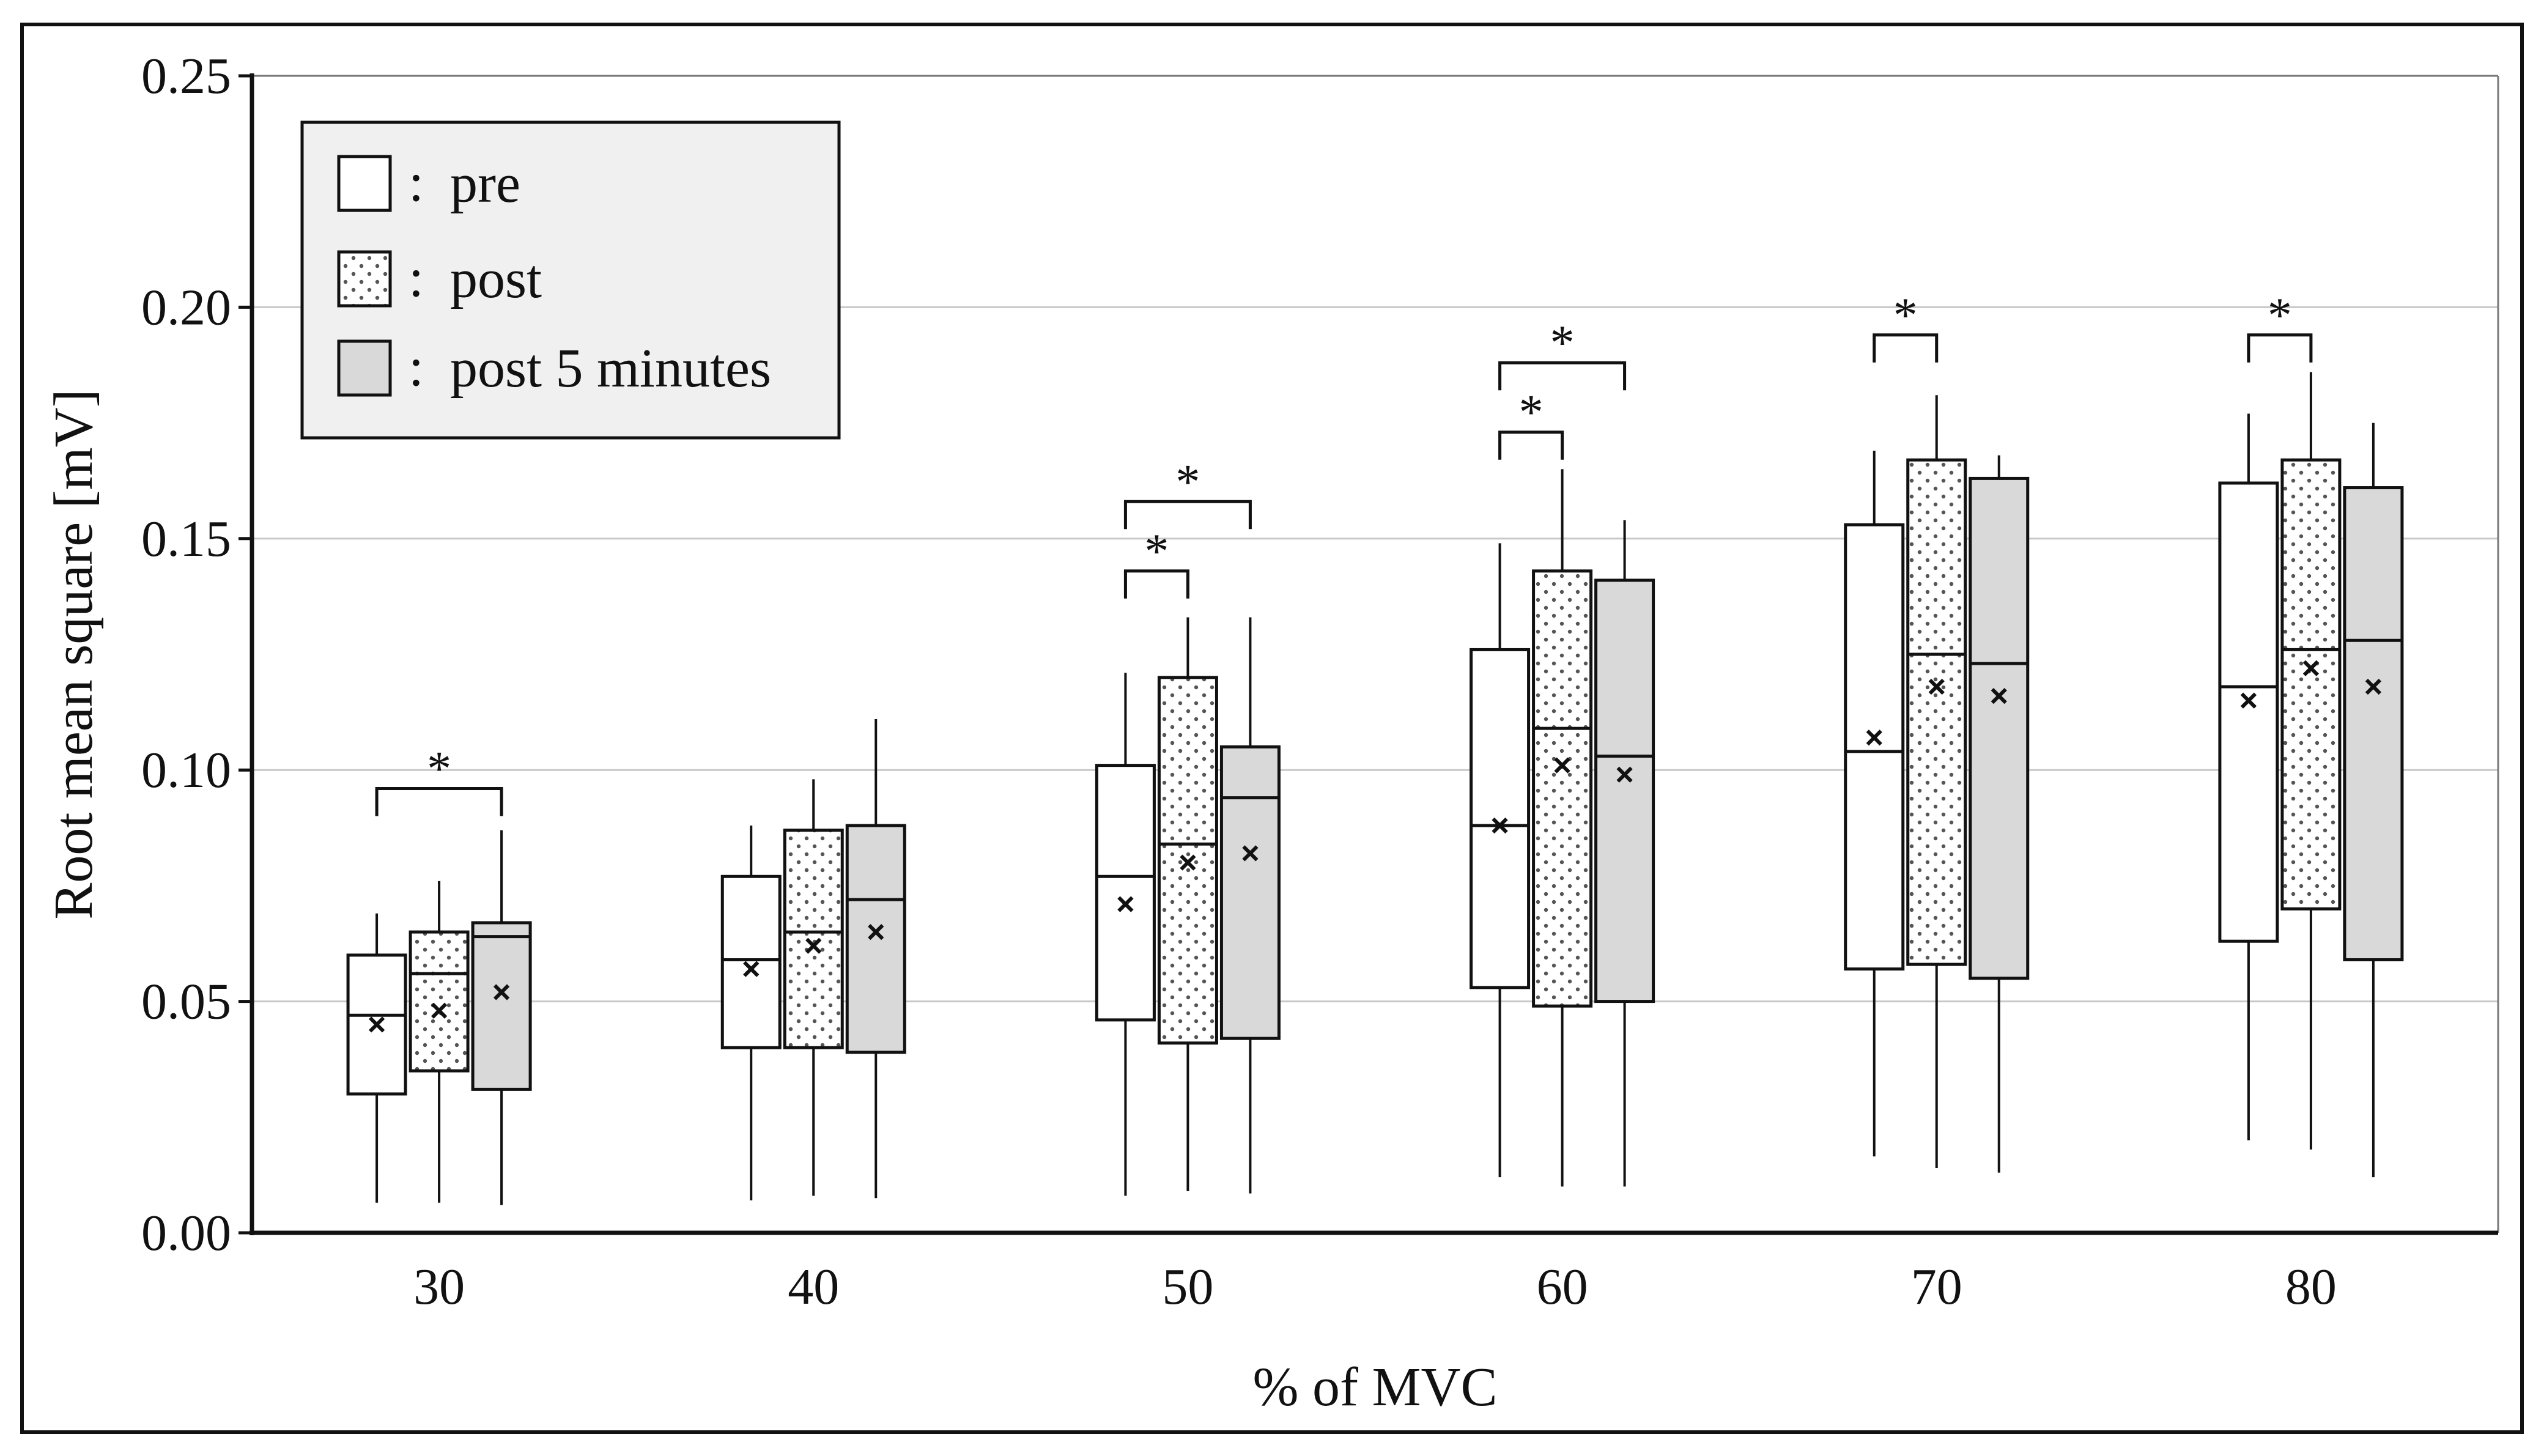  I want to click on legend-label-post-5-minutes: post 5 minutes, so click(611, 368).